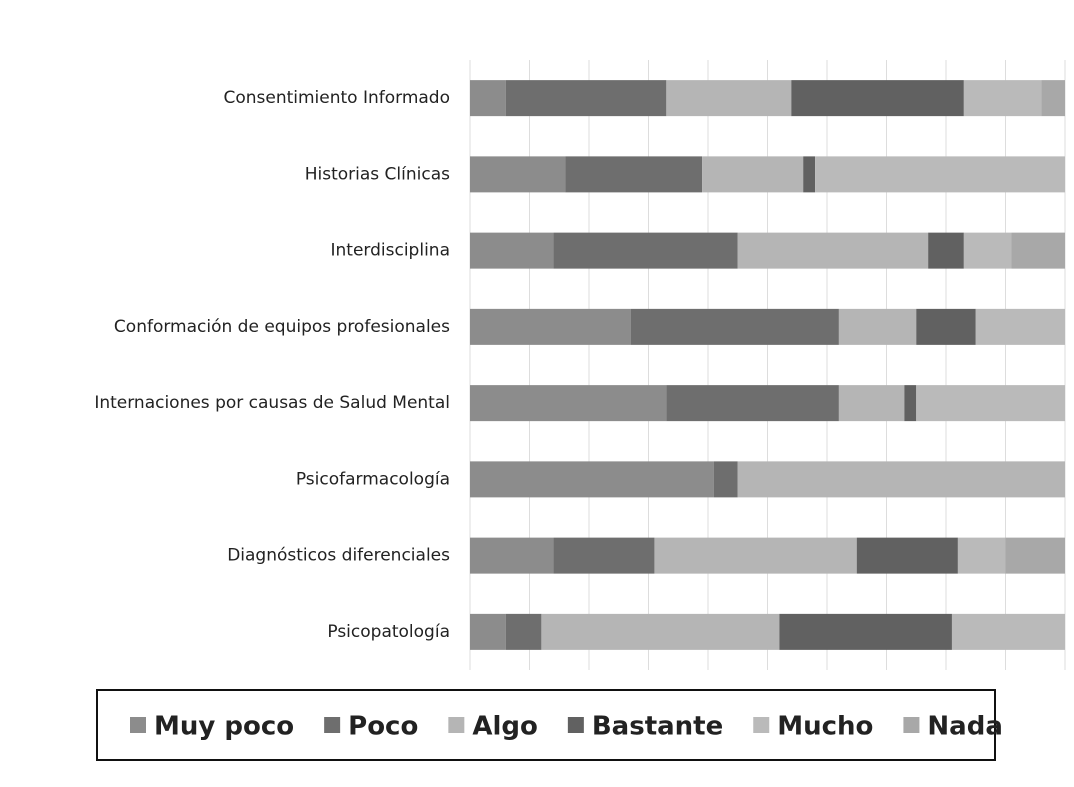 Image resolution: width=1074 pixels, height=787 pixels. What do you see at coordinates (224, 727) in the screenshot?
I see `legend-label: Muy poco` at bounding box center [224, 727].